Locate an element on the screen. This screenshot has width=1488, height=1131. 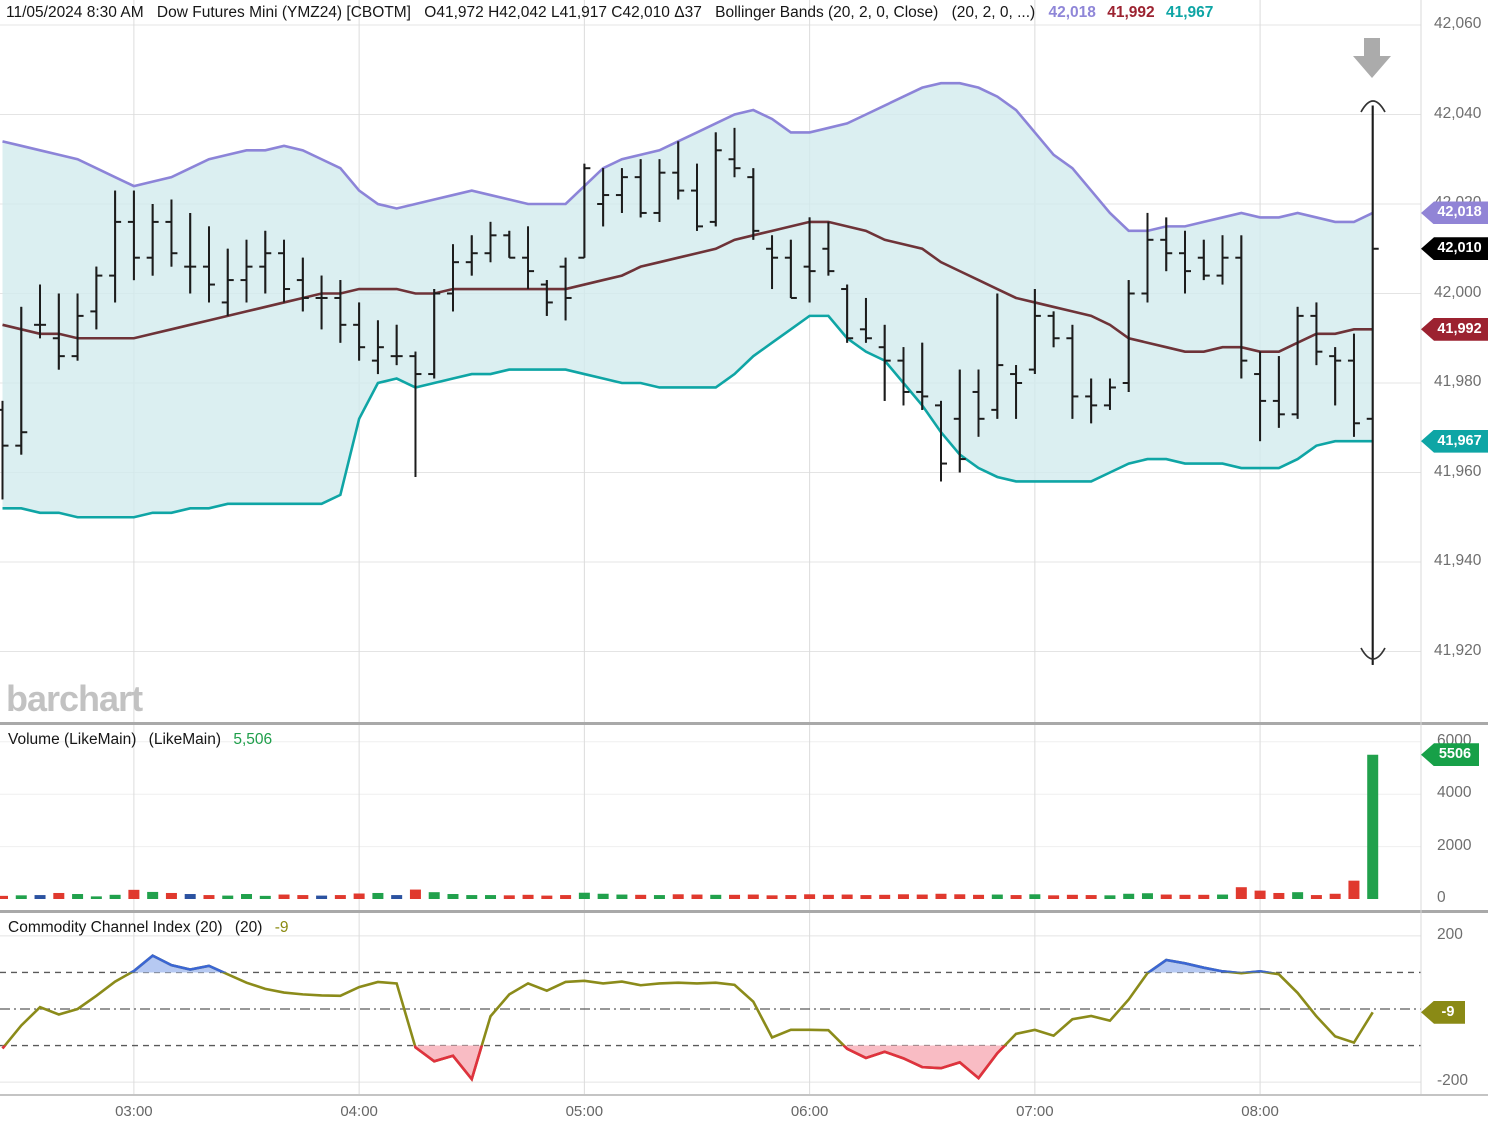
cci-line is located at coordinates (687, 1018).